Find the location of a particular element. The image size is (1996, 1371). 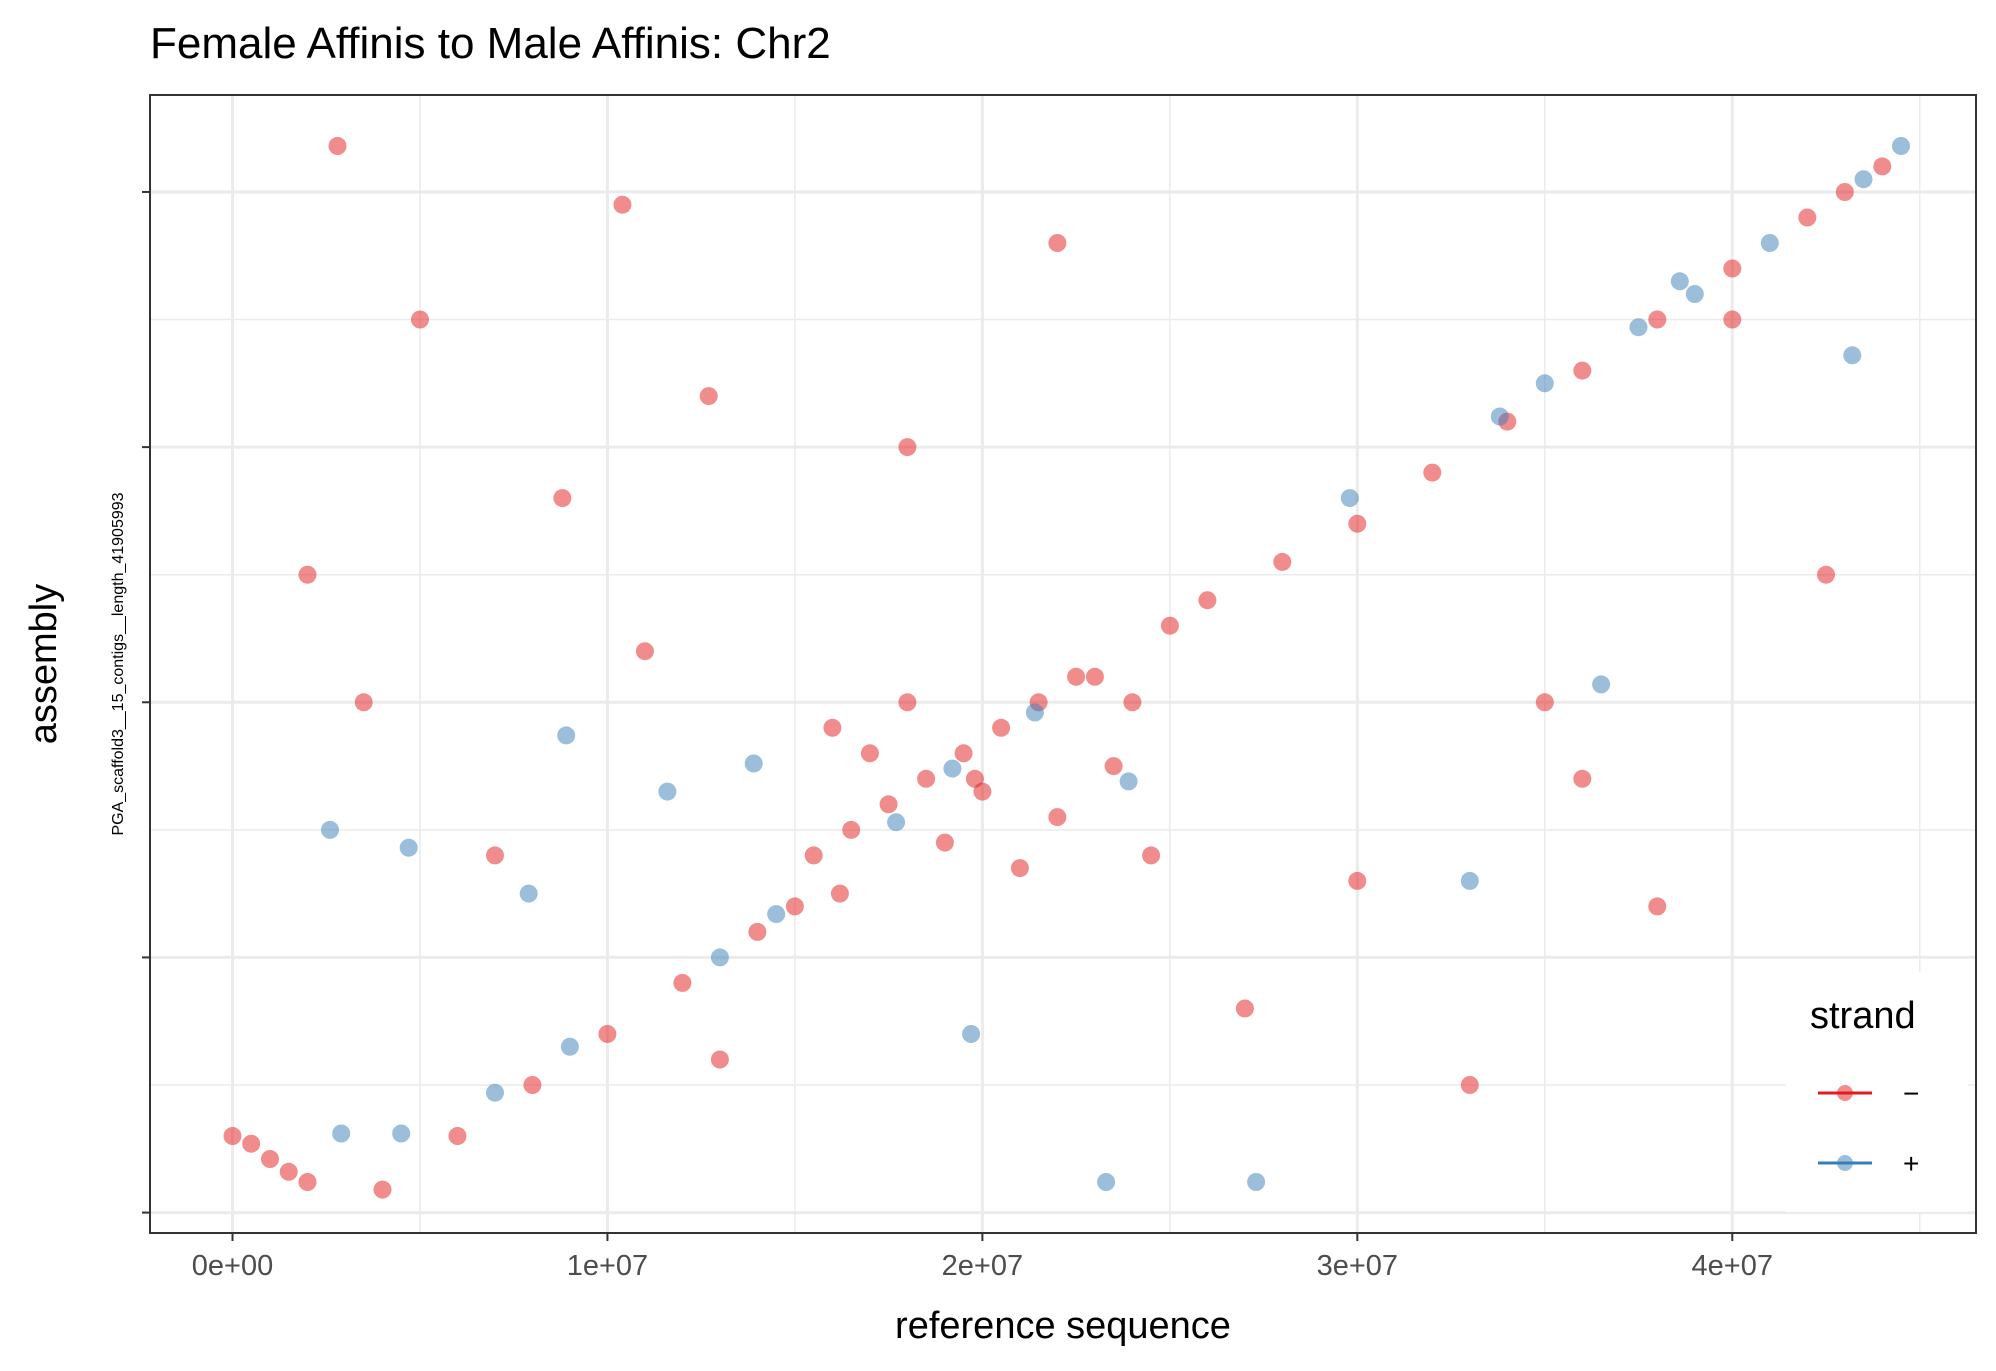

x-axis-title: reference sequence is located at coordinates (1063, 1326).